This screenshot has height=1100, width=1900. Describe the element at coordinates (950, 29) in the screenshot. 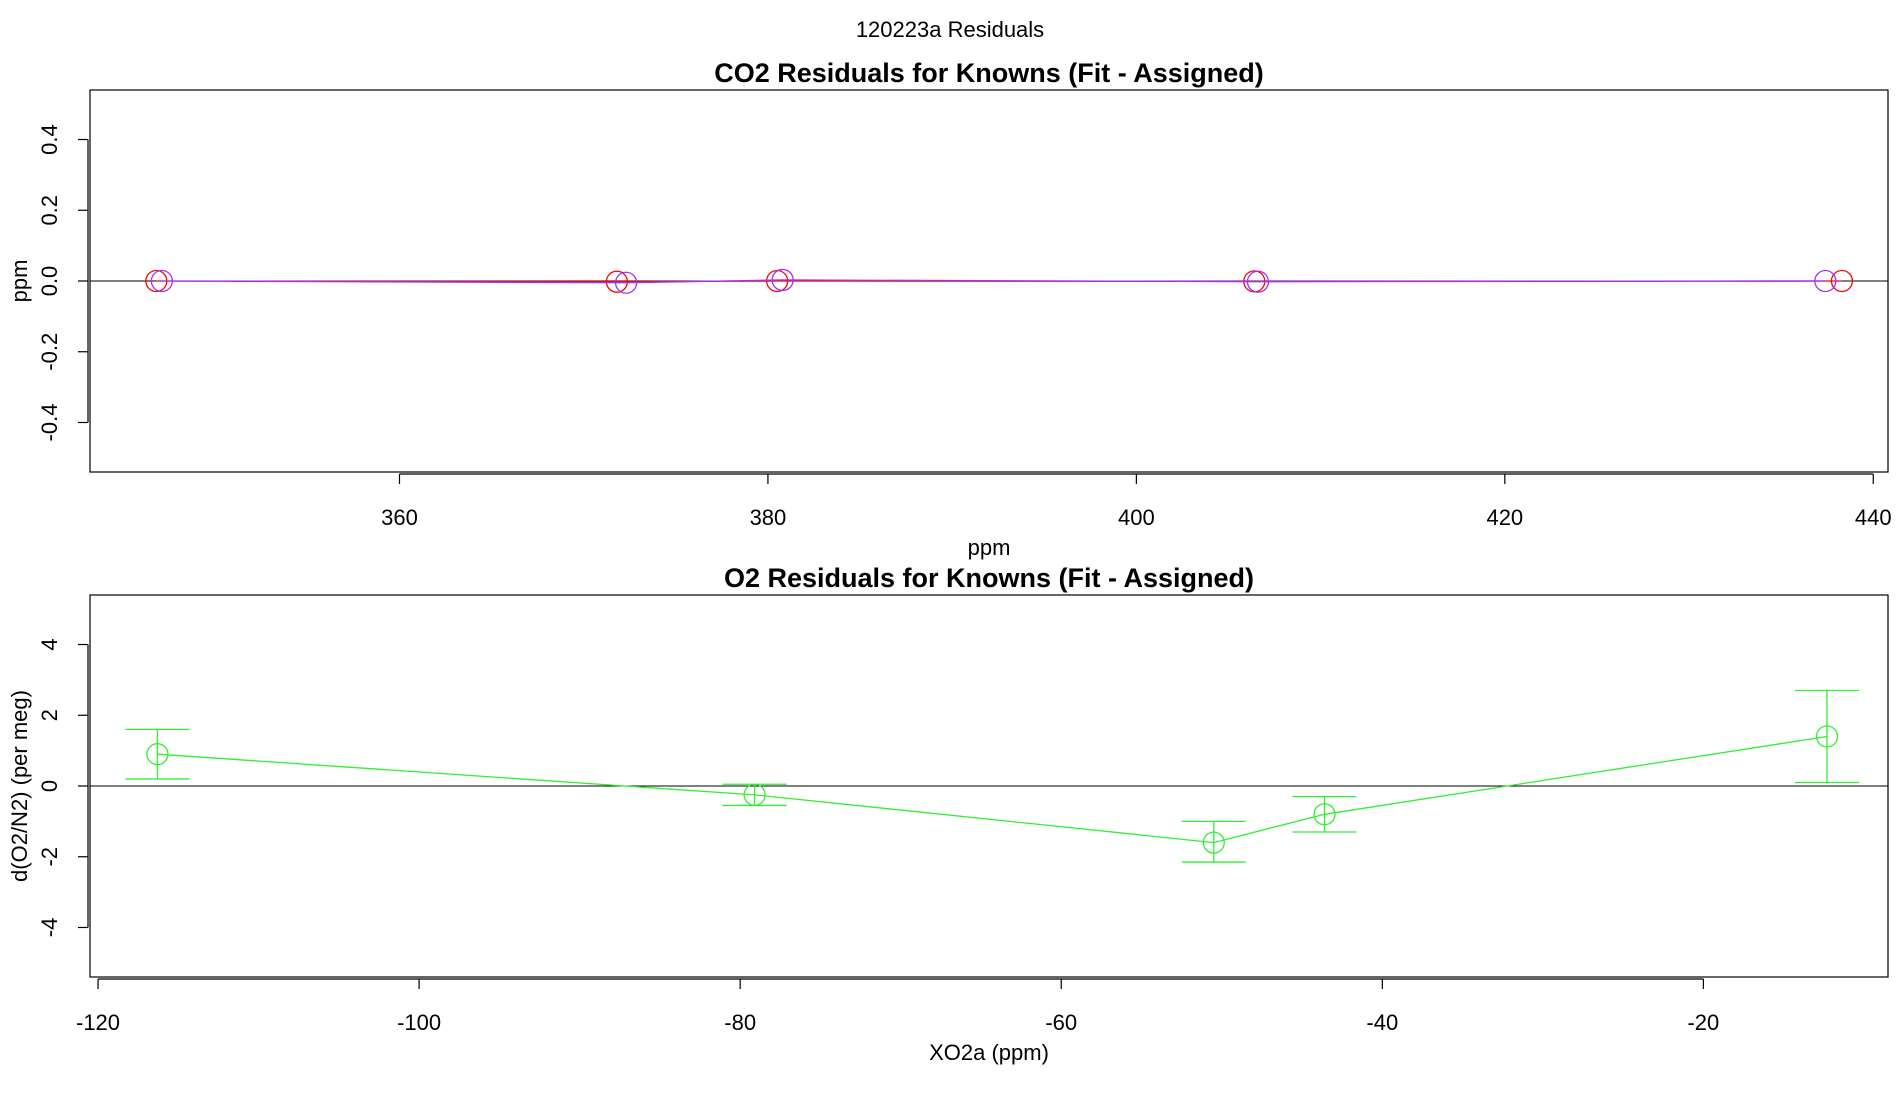

I see `figure-suptitle: 120223a Residuals` at that location.